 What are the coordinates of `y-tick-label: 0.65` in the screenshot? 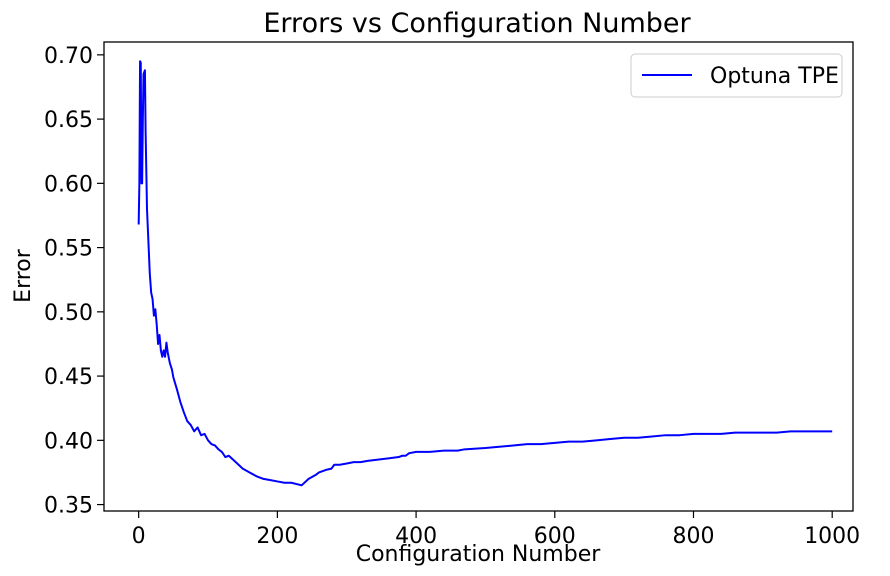 It's located at (68, 120).